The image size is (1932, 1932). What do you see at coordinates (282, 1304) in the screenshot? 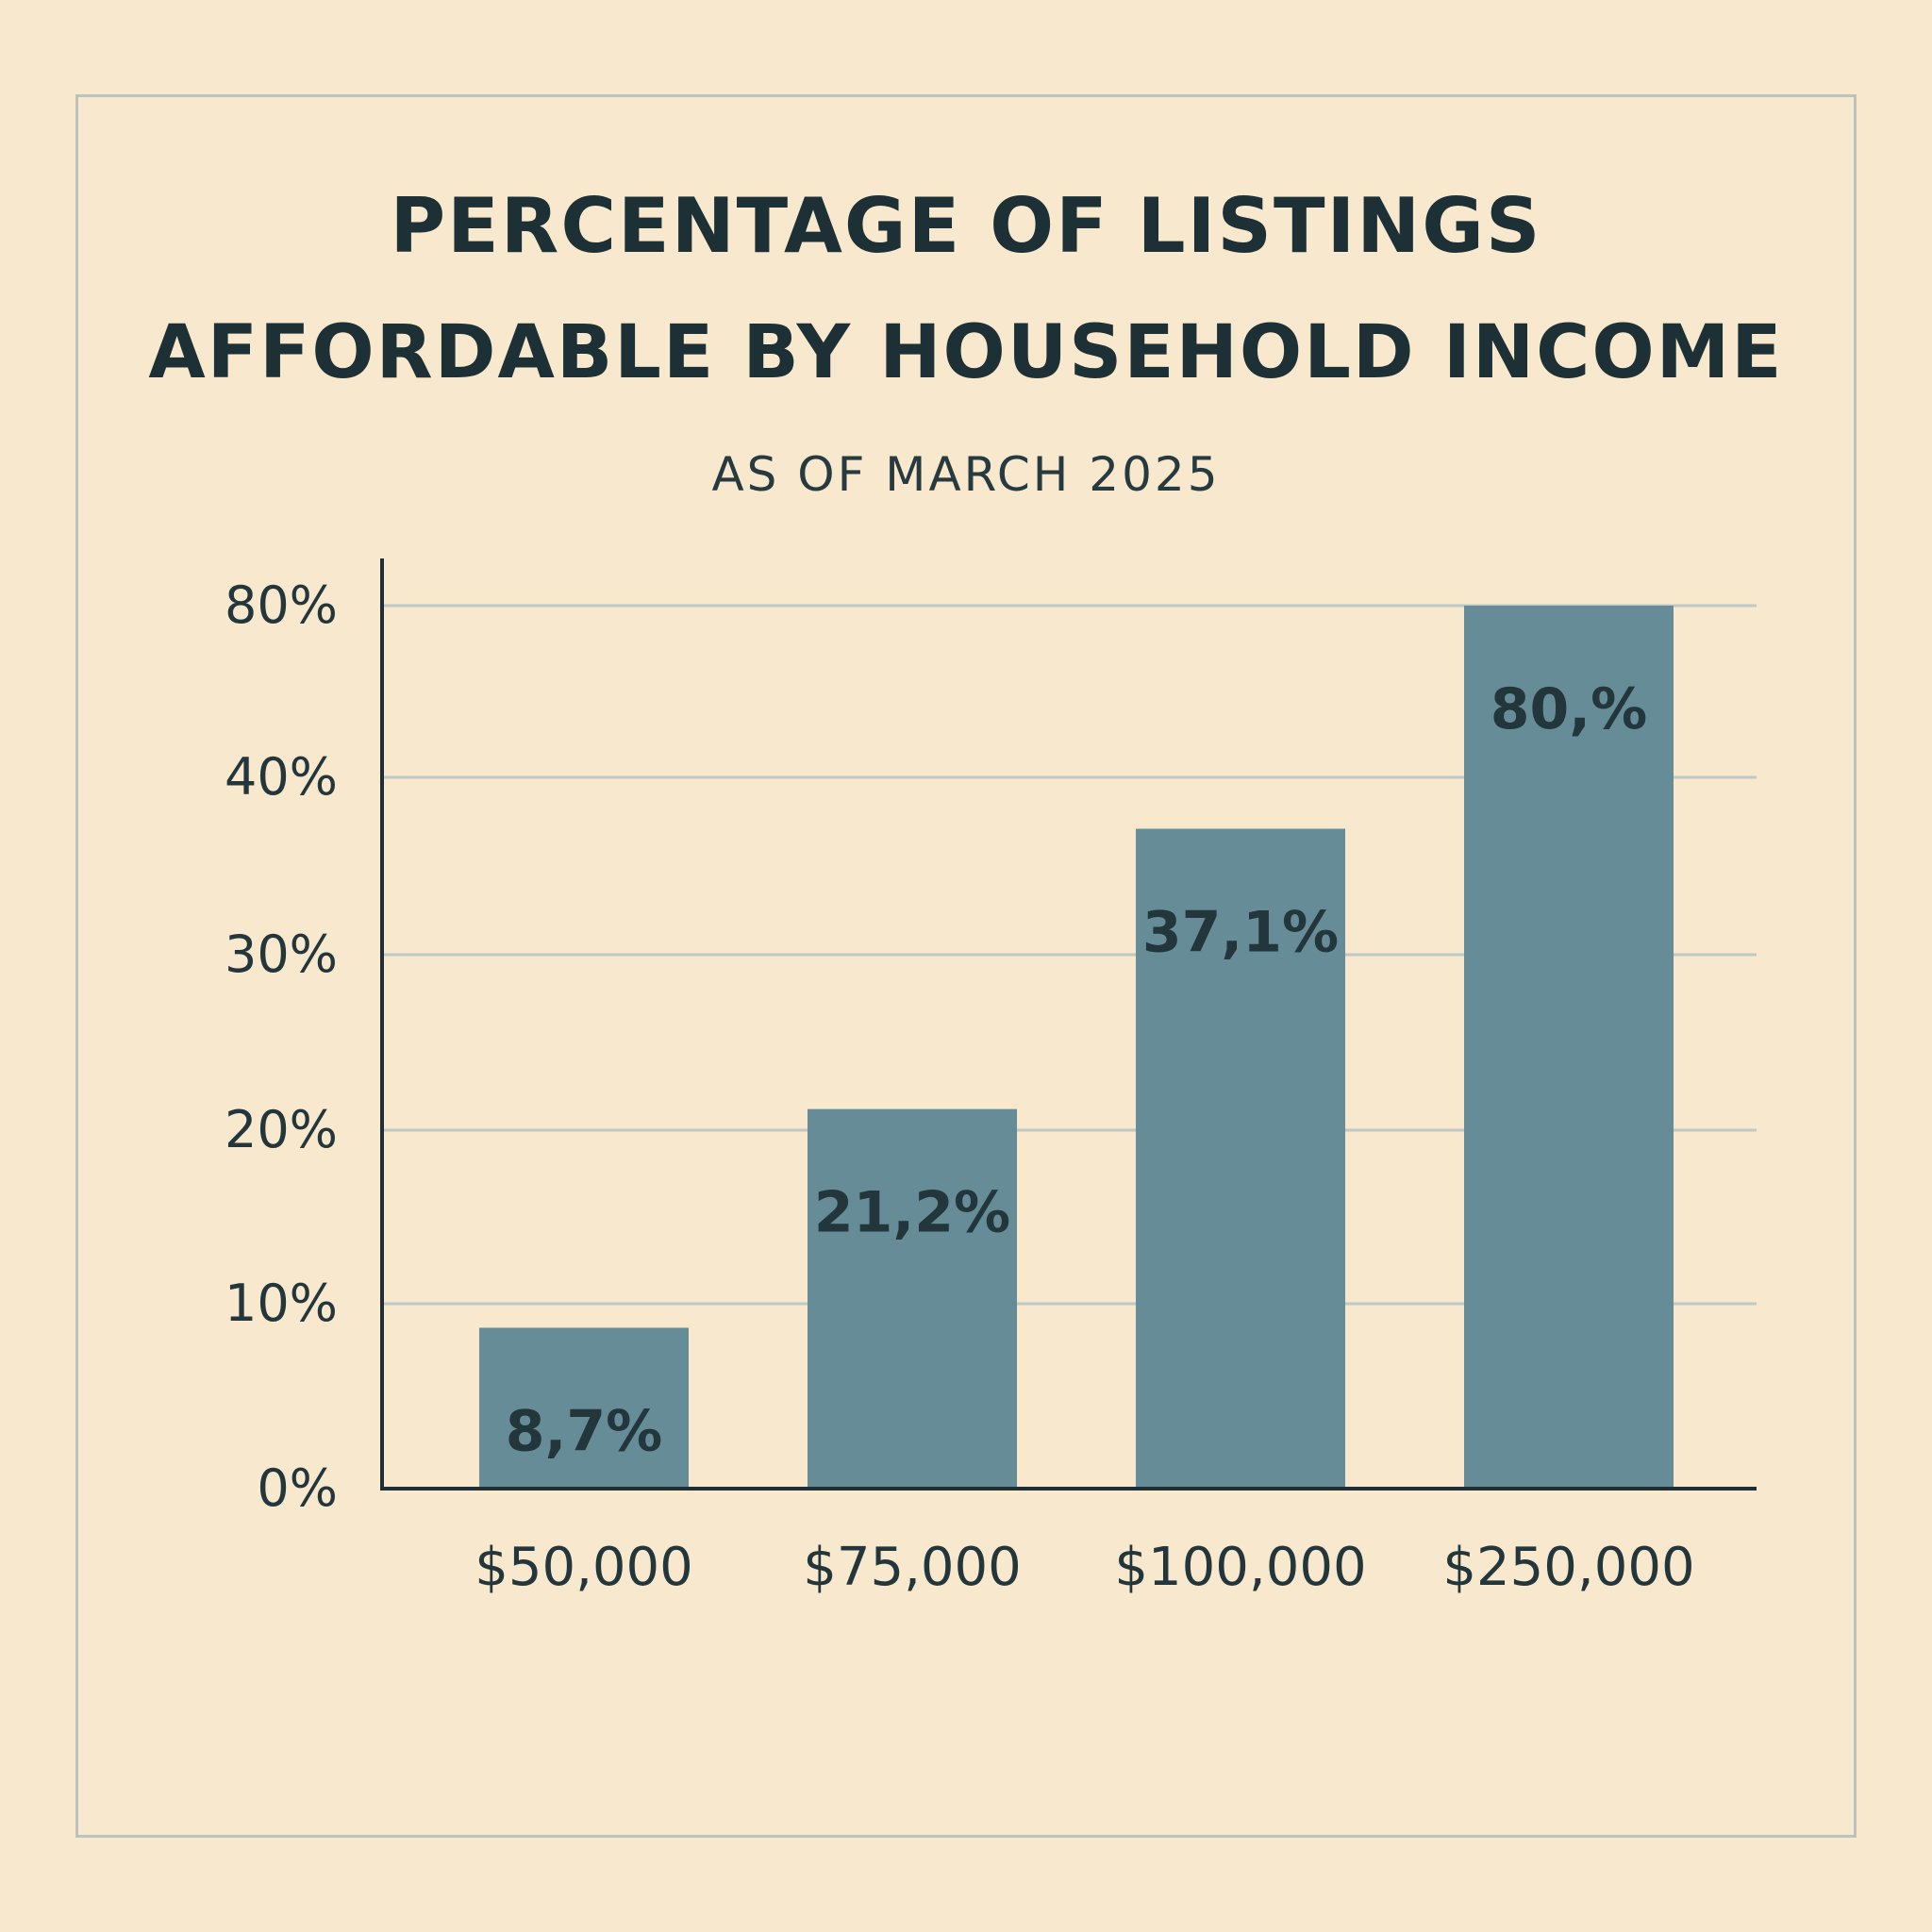
I see `y-tick-label: 10%` at bounding box center [282, 1304].